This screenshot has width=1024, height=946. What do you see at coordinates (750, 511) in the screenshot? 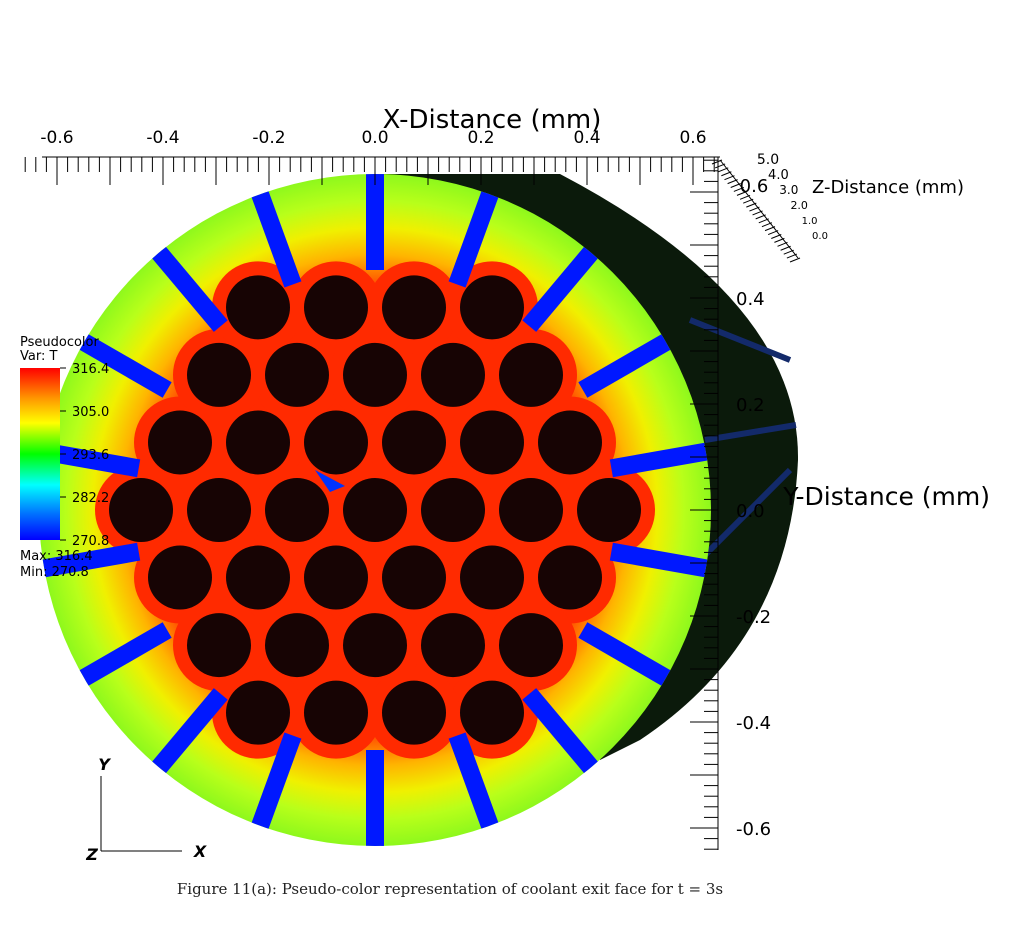
I see `y-tick-label: 0.0` at bounding box center [750, 511].